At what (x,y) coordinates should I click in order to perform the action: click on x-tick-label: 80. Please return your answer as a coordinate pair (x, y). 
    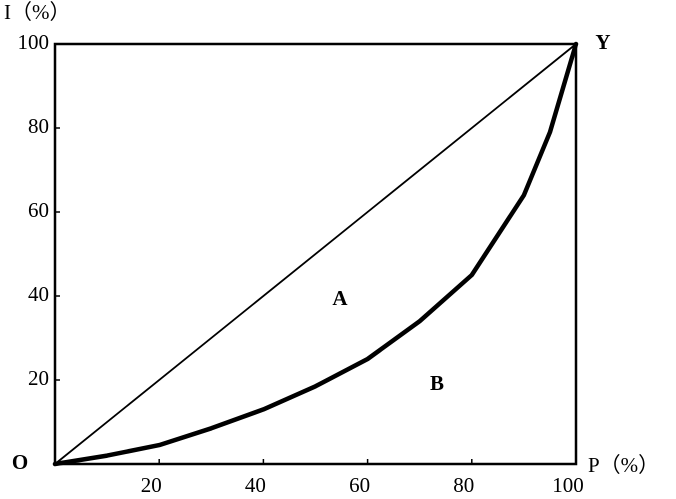
    Looking at the image, I should click on (463, 485).